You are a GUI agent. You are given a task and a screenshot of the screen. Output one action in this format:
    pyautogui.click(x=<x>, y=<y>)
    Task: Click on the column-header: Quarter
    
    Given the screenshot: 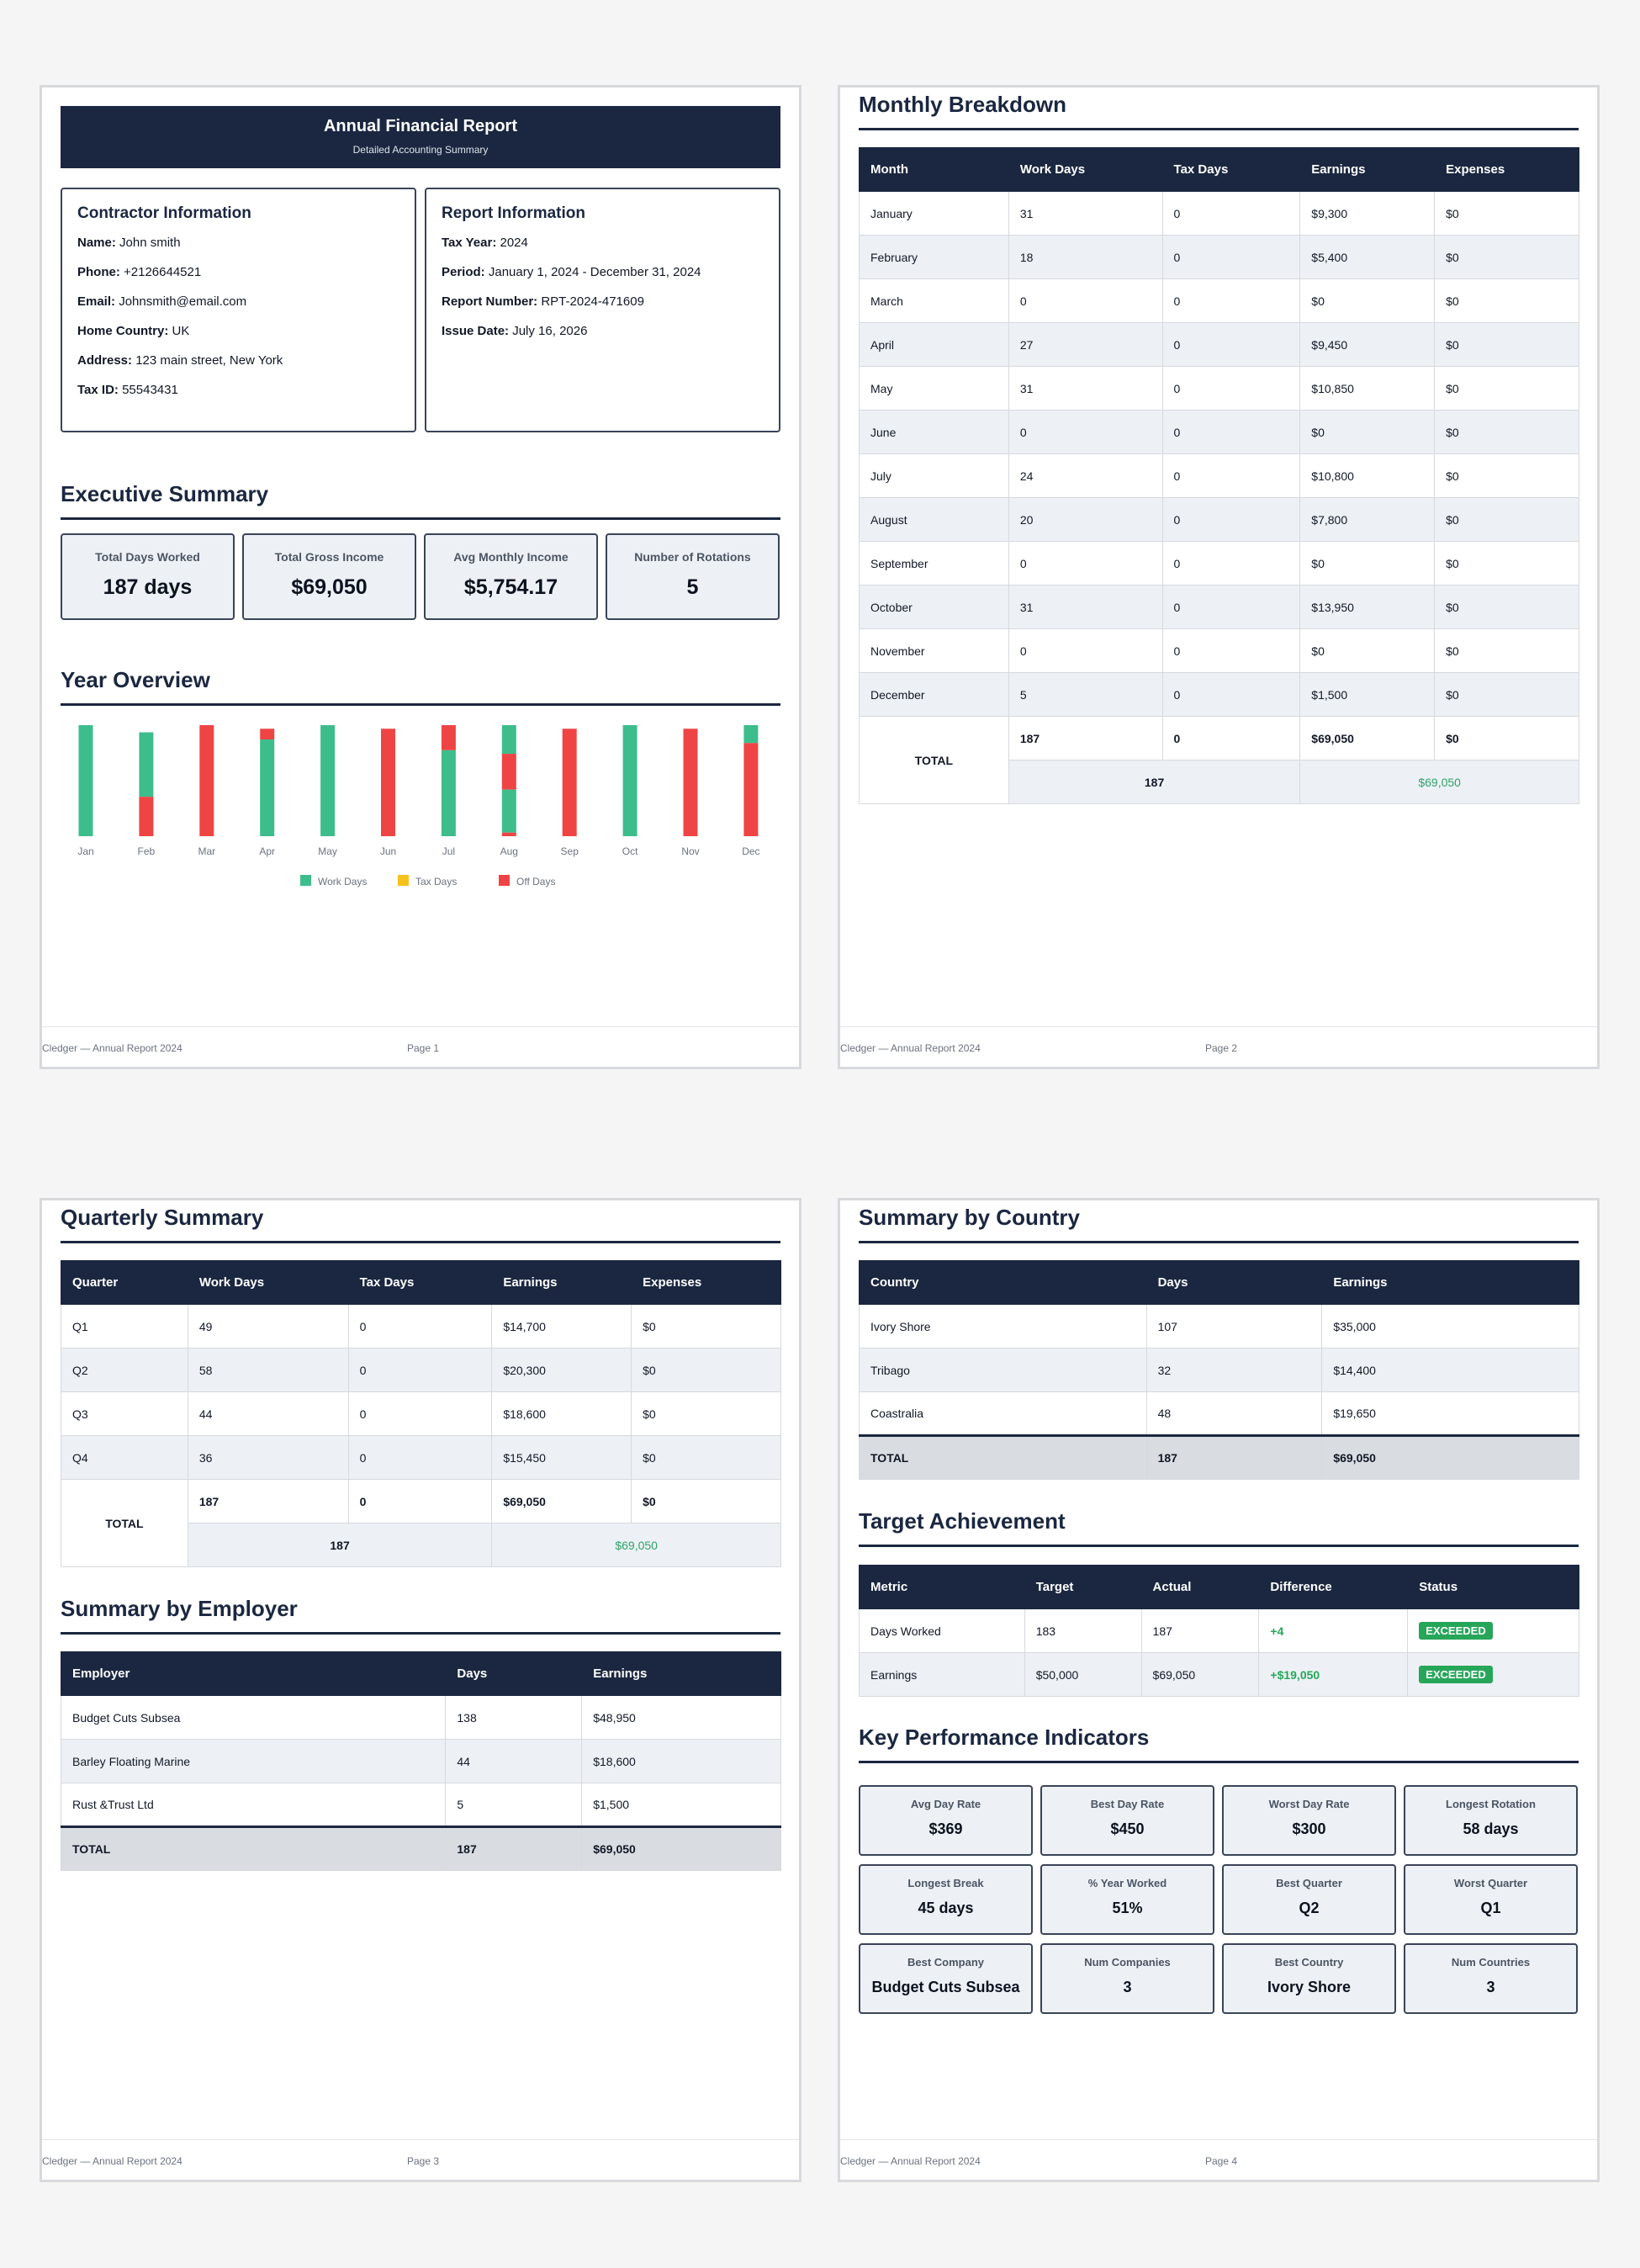 What is the action you would take?
    pyautogui.click(x=124, y=1282)
    